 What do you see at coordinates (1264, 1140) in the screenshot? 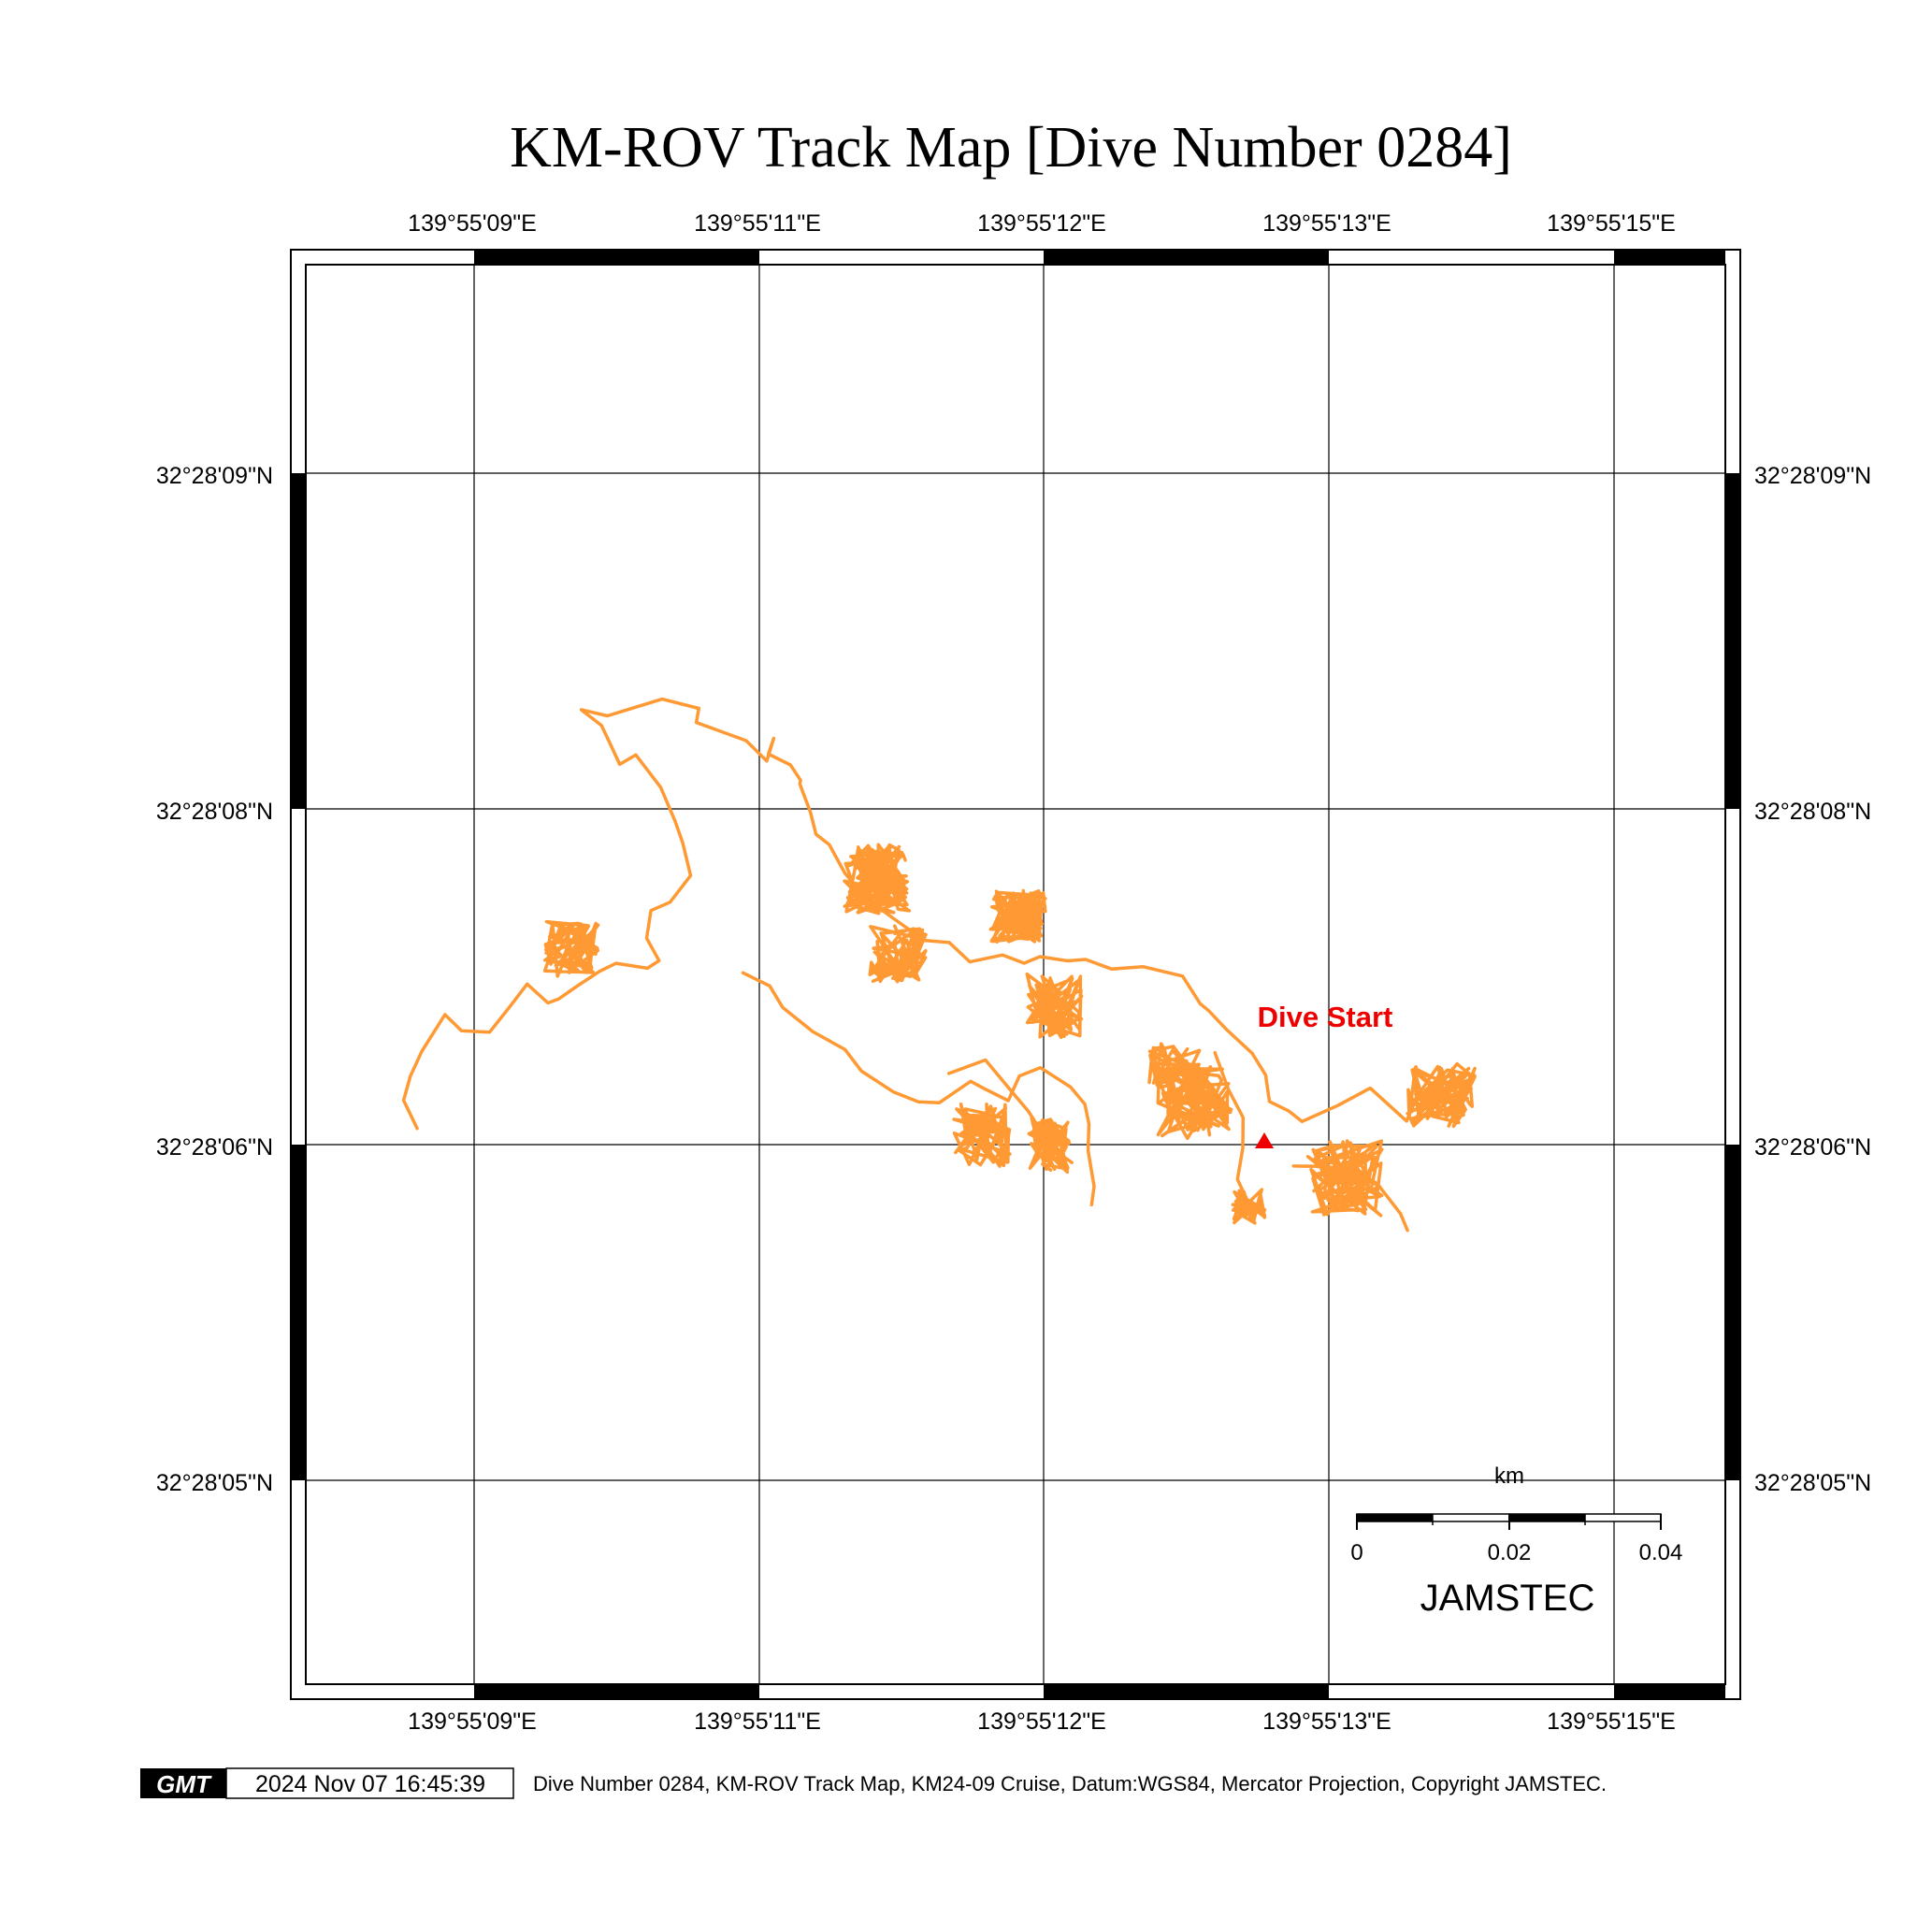
I see `red-triangle-icon` at bounding box center [1264, 1140].